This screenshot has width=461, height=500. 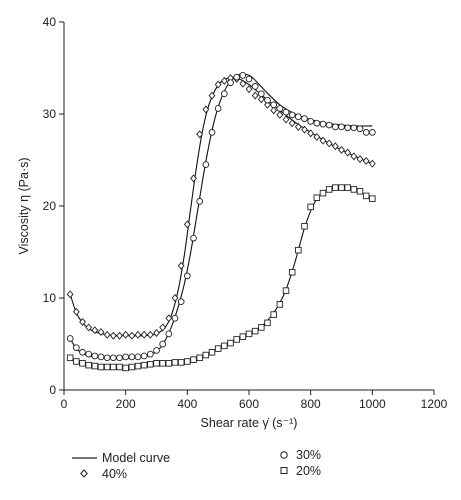 What do you see at coordinates (136, 458) in the screenshot?
I see `legend-label-model-curve: Model curve` at bounding box center [136, 458].